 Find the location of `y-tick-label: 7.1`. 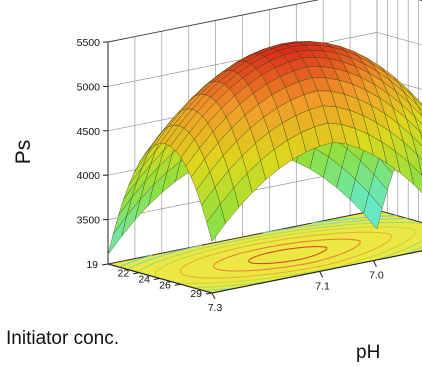

y-tick-label: 7.1 is located at coordinates (322, 286).